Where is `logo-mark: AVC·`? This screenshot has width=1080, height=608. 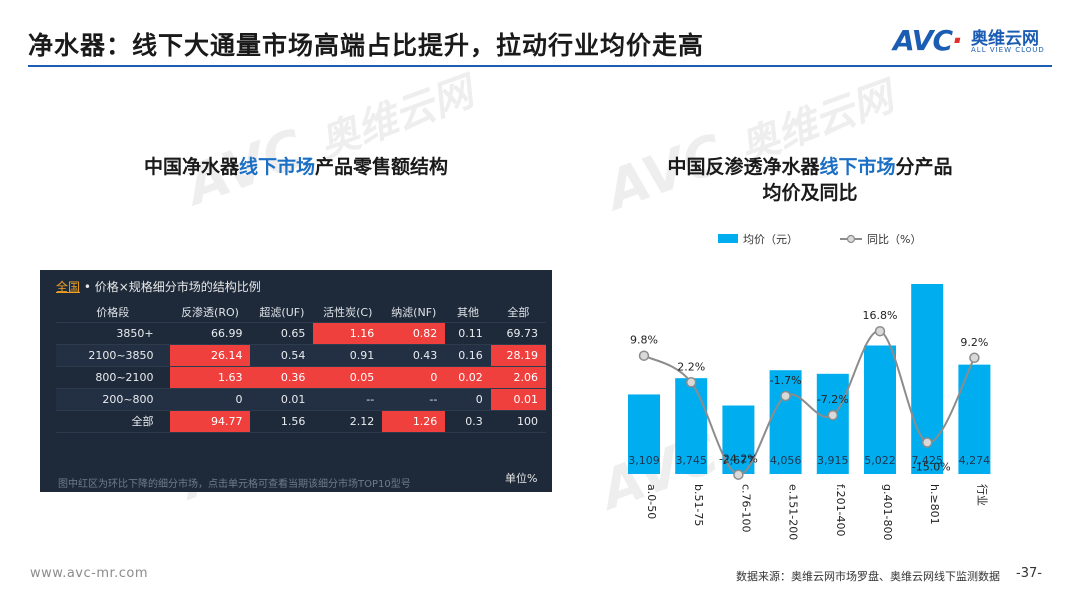 logo-mark: AVC· is located at coordinates (928, 40).